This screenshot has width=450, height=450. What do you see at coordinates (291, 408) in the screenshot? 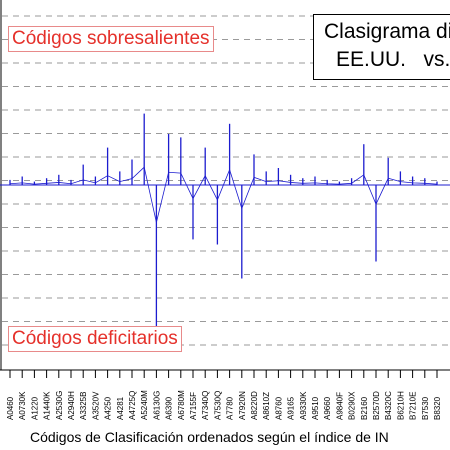
I see `x-tick-label: A9165` at bounding box center [291, 408].